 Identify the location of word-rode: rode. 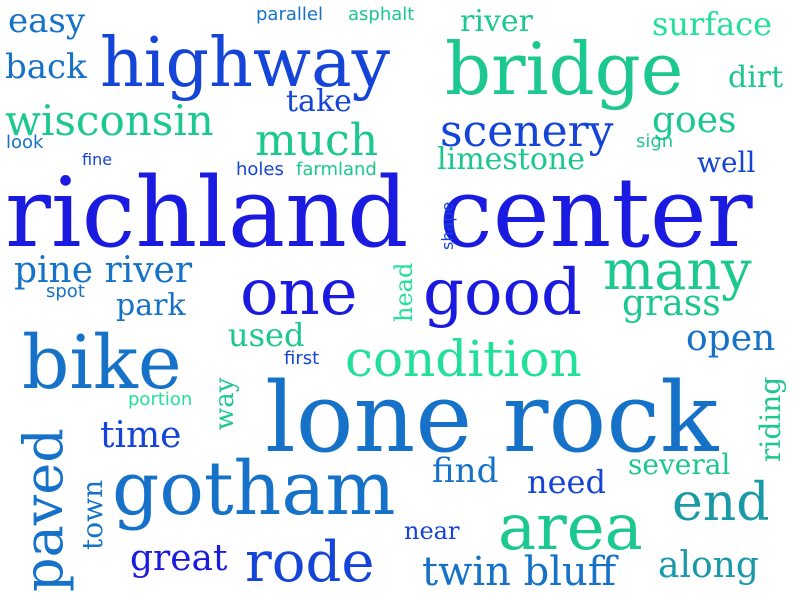
(310, 563).